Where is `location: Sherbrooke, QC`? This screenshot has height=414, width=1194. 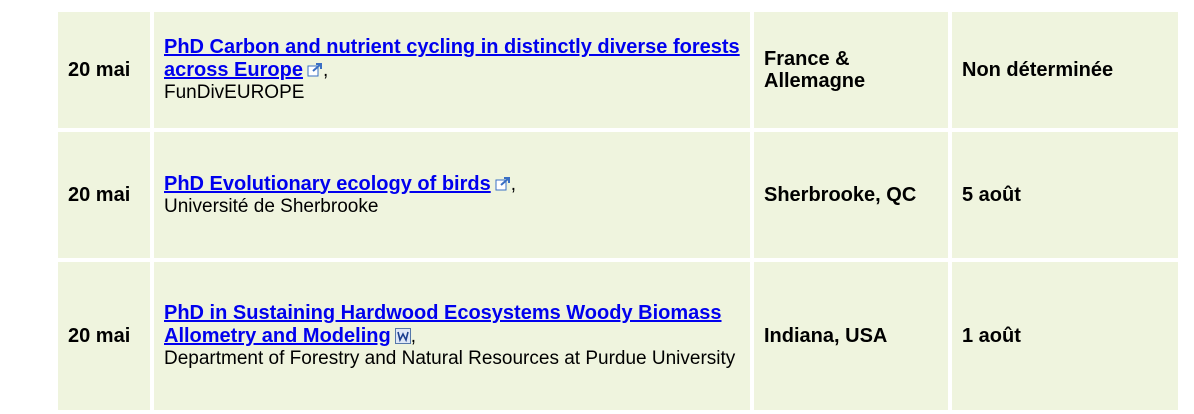
location: Sherbrooke, QC is located at coordinates (851, 195).